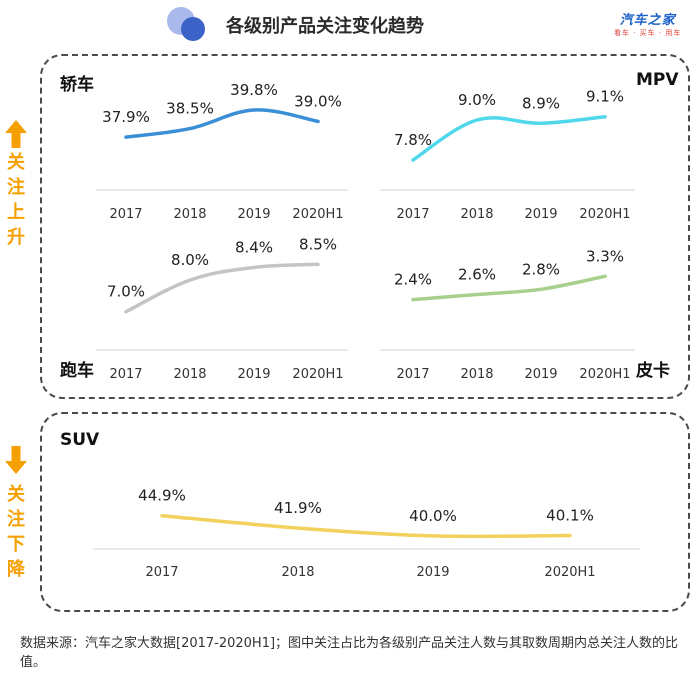  I want to click on tick-label-sports-2: 2019, so click(253, 374).